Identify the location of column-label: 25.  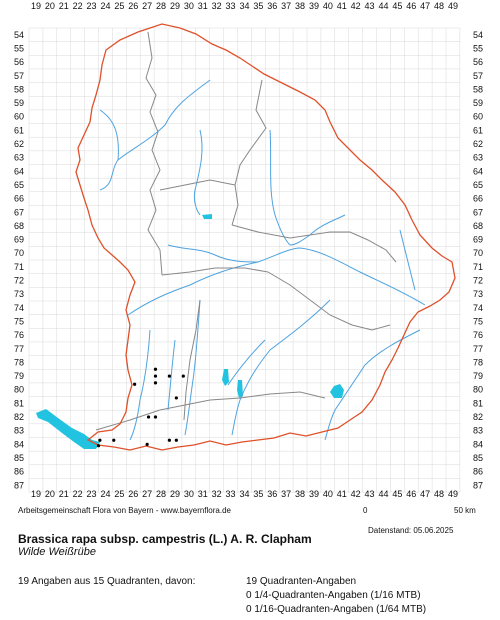
(119, 494).